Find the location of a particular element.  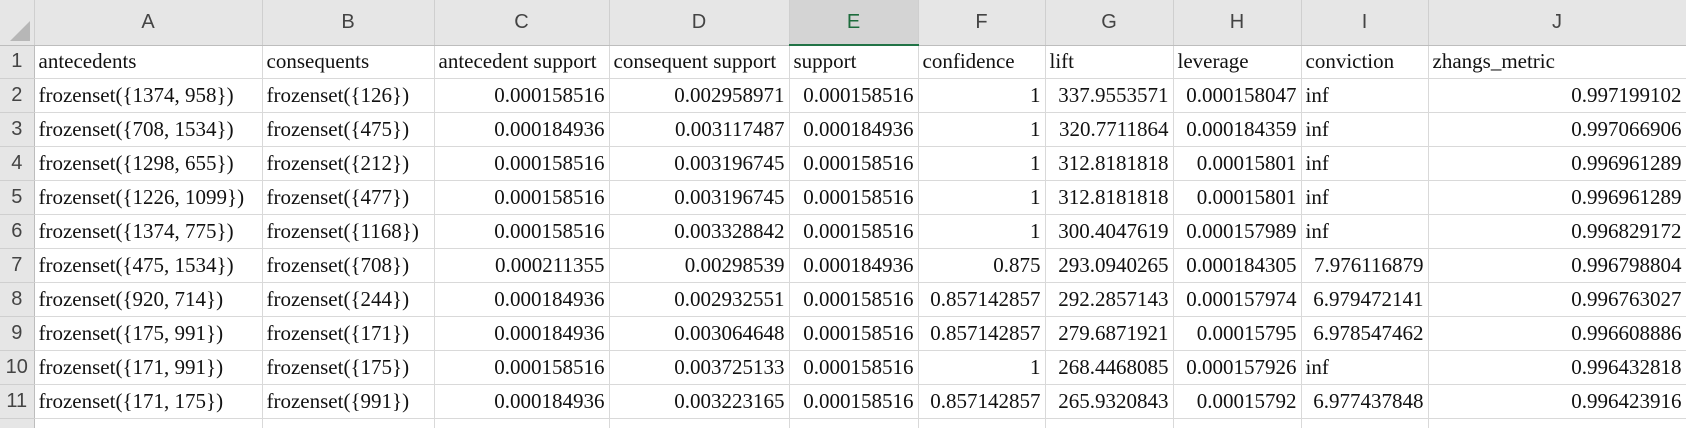

cell-e2: 0.000158516 is located at coordinates (854, 95).